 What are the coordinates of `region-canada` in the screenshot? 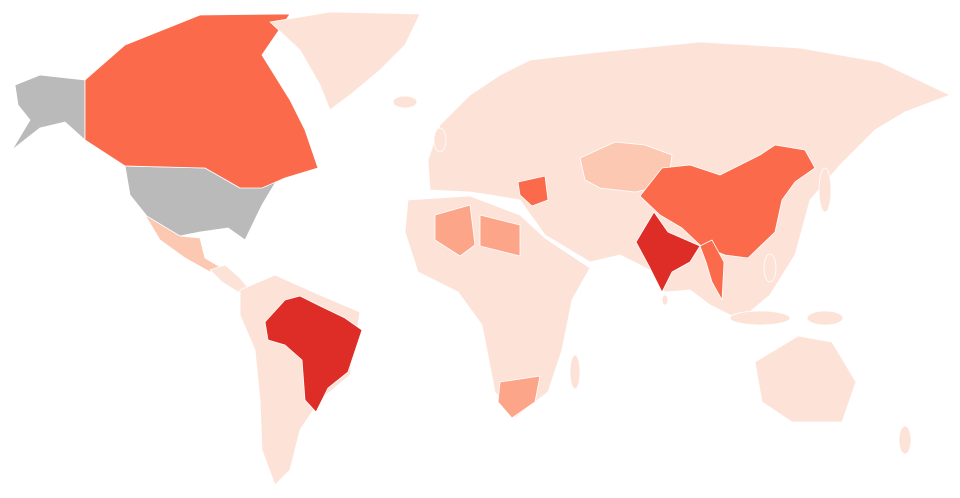 It's located at (201, 101).